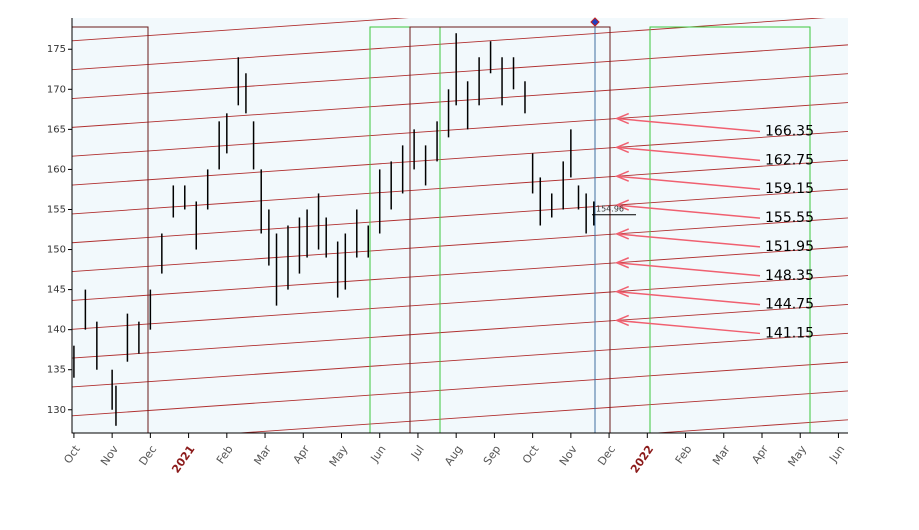 Image resolution: width=919 pixels, height=530 pixels. What do you see at coordinates (56, 169) in the screenshot?
I see `y-tick-label: 160` at bounding box center [56, 169].